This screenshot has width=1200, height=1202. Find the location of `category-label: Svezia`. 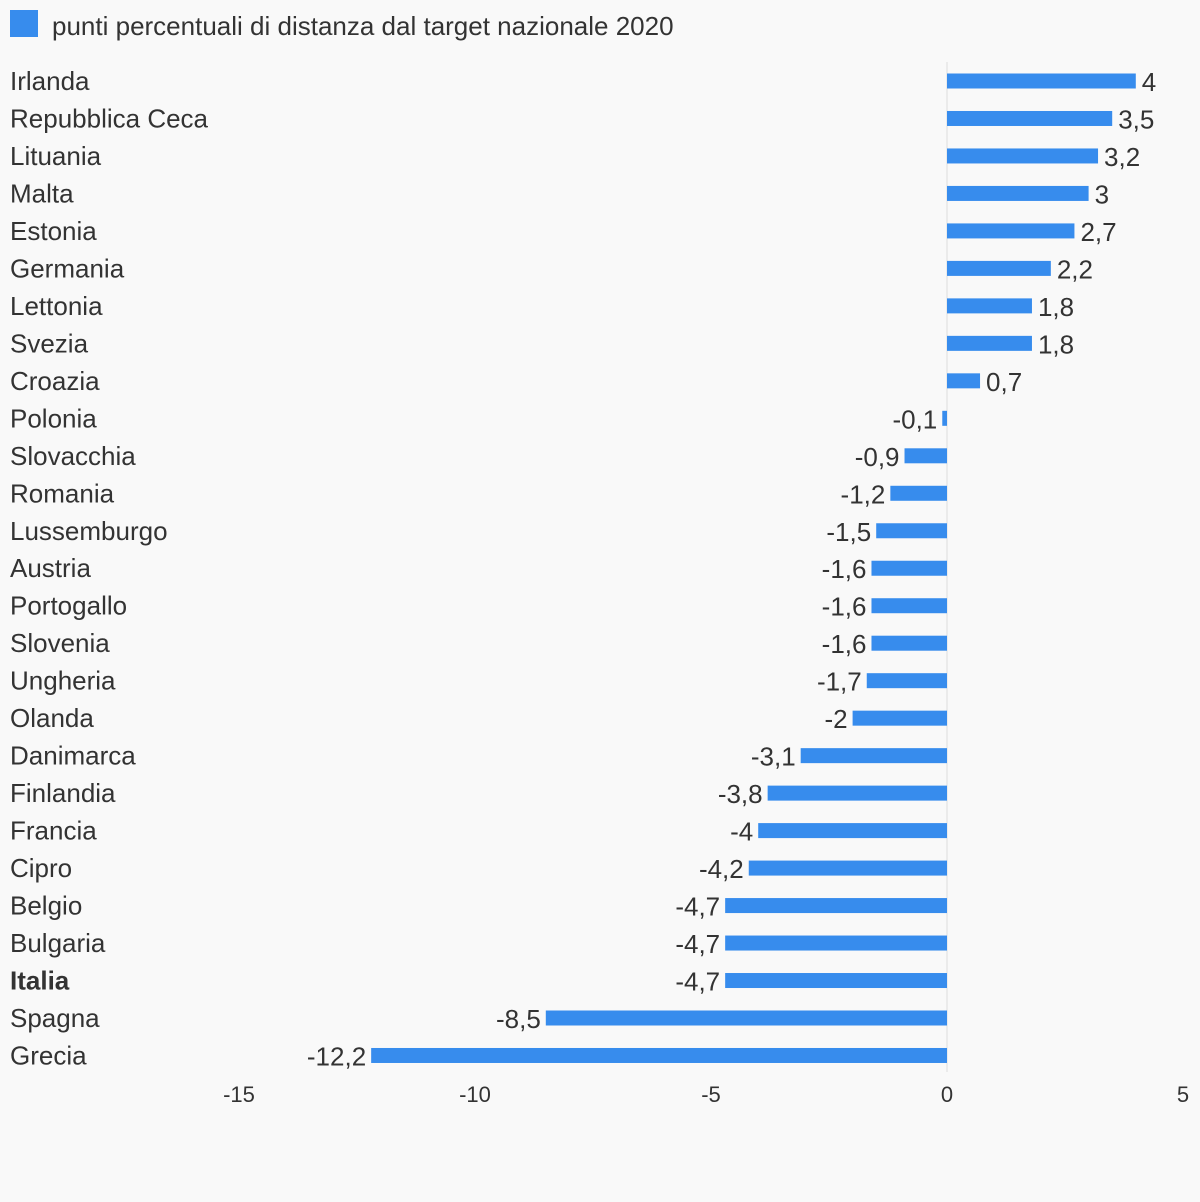

category-label: Svezia is located at coordinates (49, 343).